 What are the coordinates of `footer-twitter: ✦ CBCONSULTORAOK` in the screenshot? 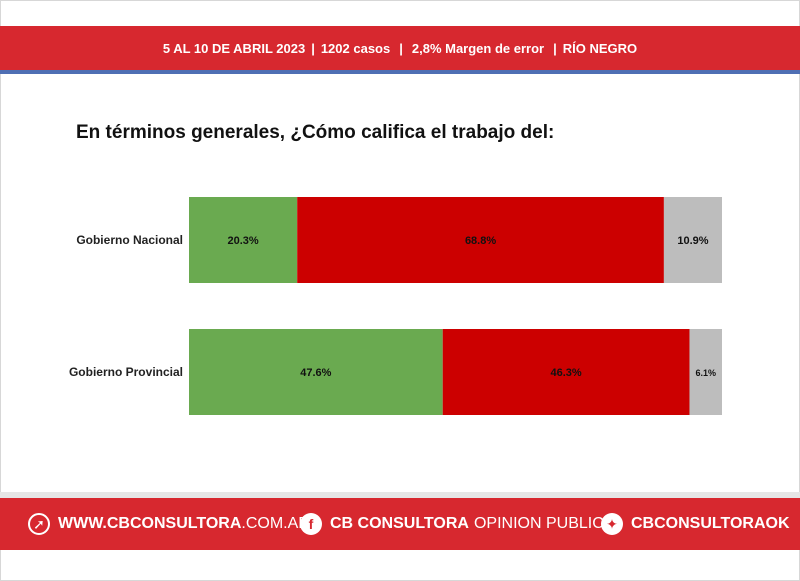 It's located at (695, 524).